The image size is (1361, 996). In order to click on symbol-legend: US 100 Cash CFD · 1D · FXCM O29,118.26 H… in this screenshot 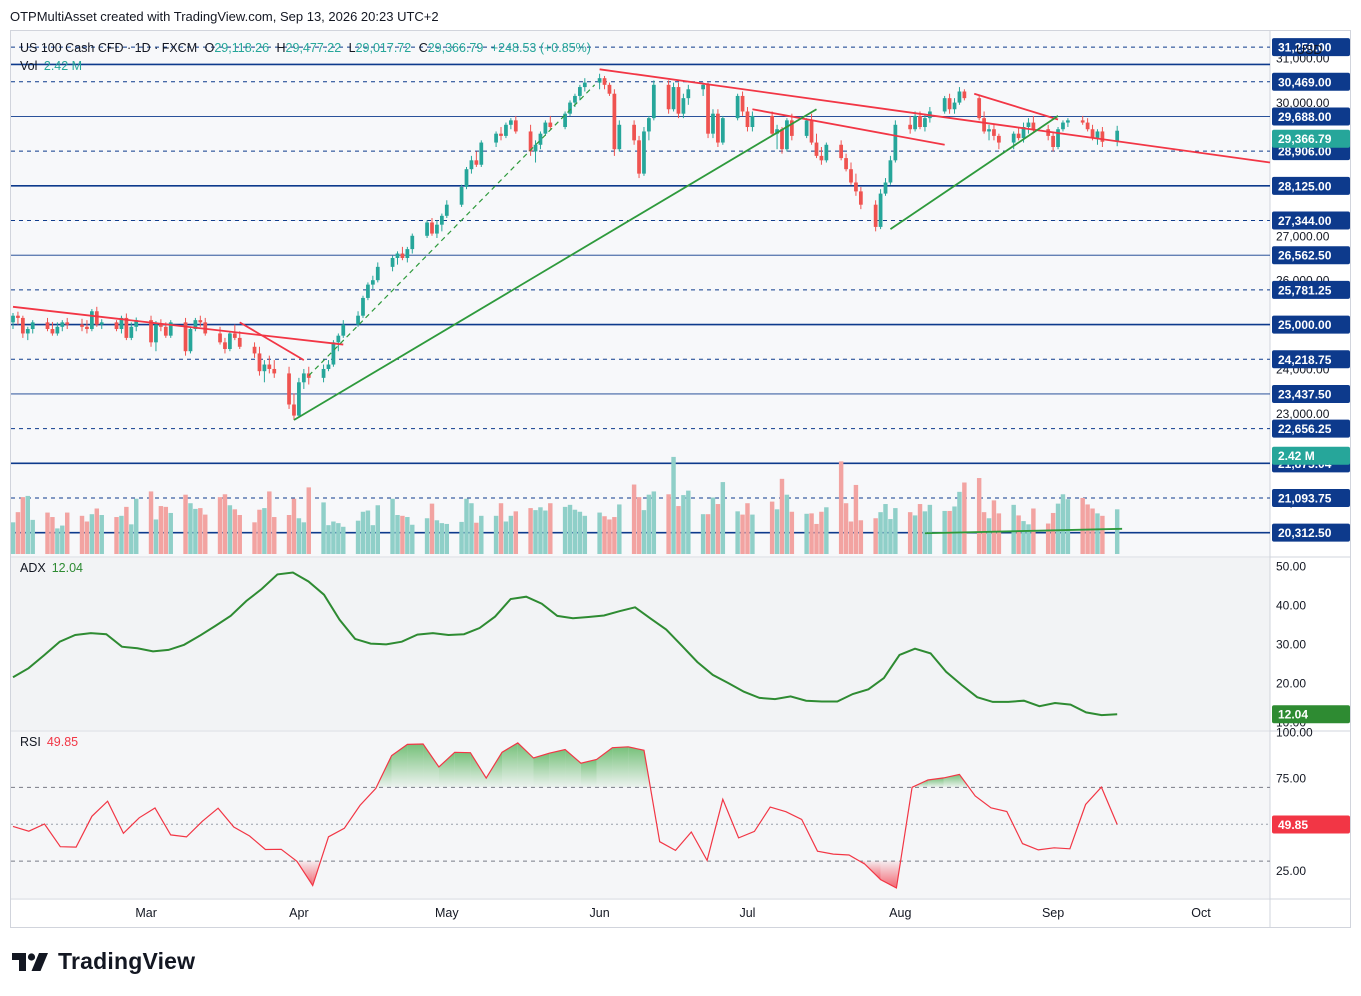, I will do `click(305, 57)`.